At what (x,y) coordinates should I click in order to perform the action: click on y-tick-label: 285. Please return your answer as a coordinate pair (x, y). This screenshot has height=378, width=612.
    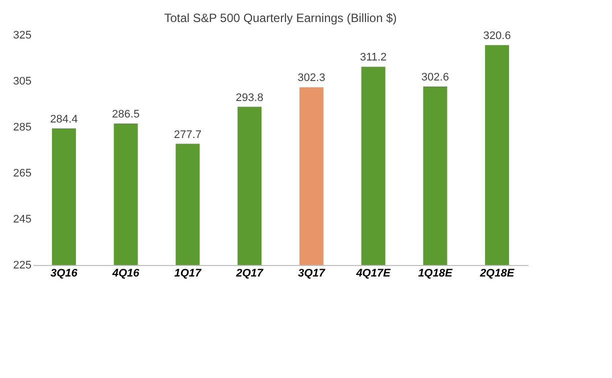
    Looking at the image, I should click on (22, 128).